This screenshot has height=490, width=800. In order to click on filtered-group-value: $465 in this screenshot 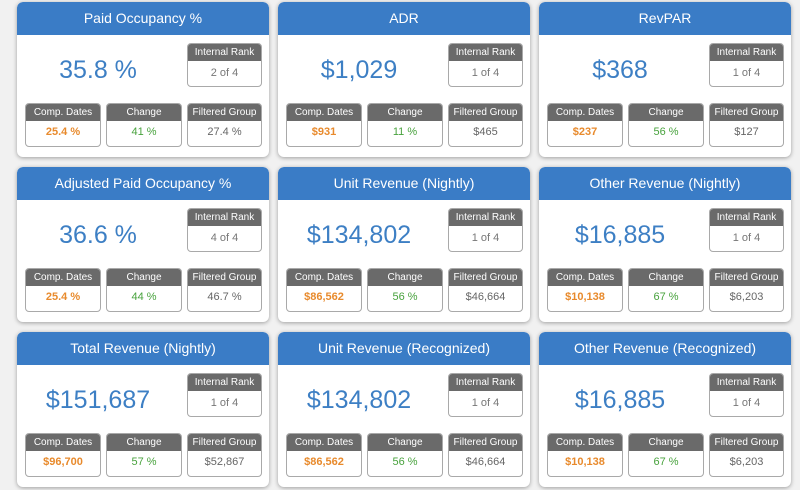, I will do `click(485, 132)`.